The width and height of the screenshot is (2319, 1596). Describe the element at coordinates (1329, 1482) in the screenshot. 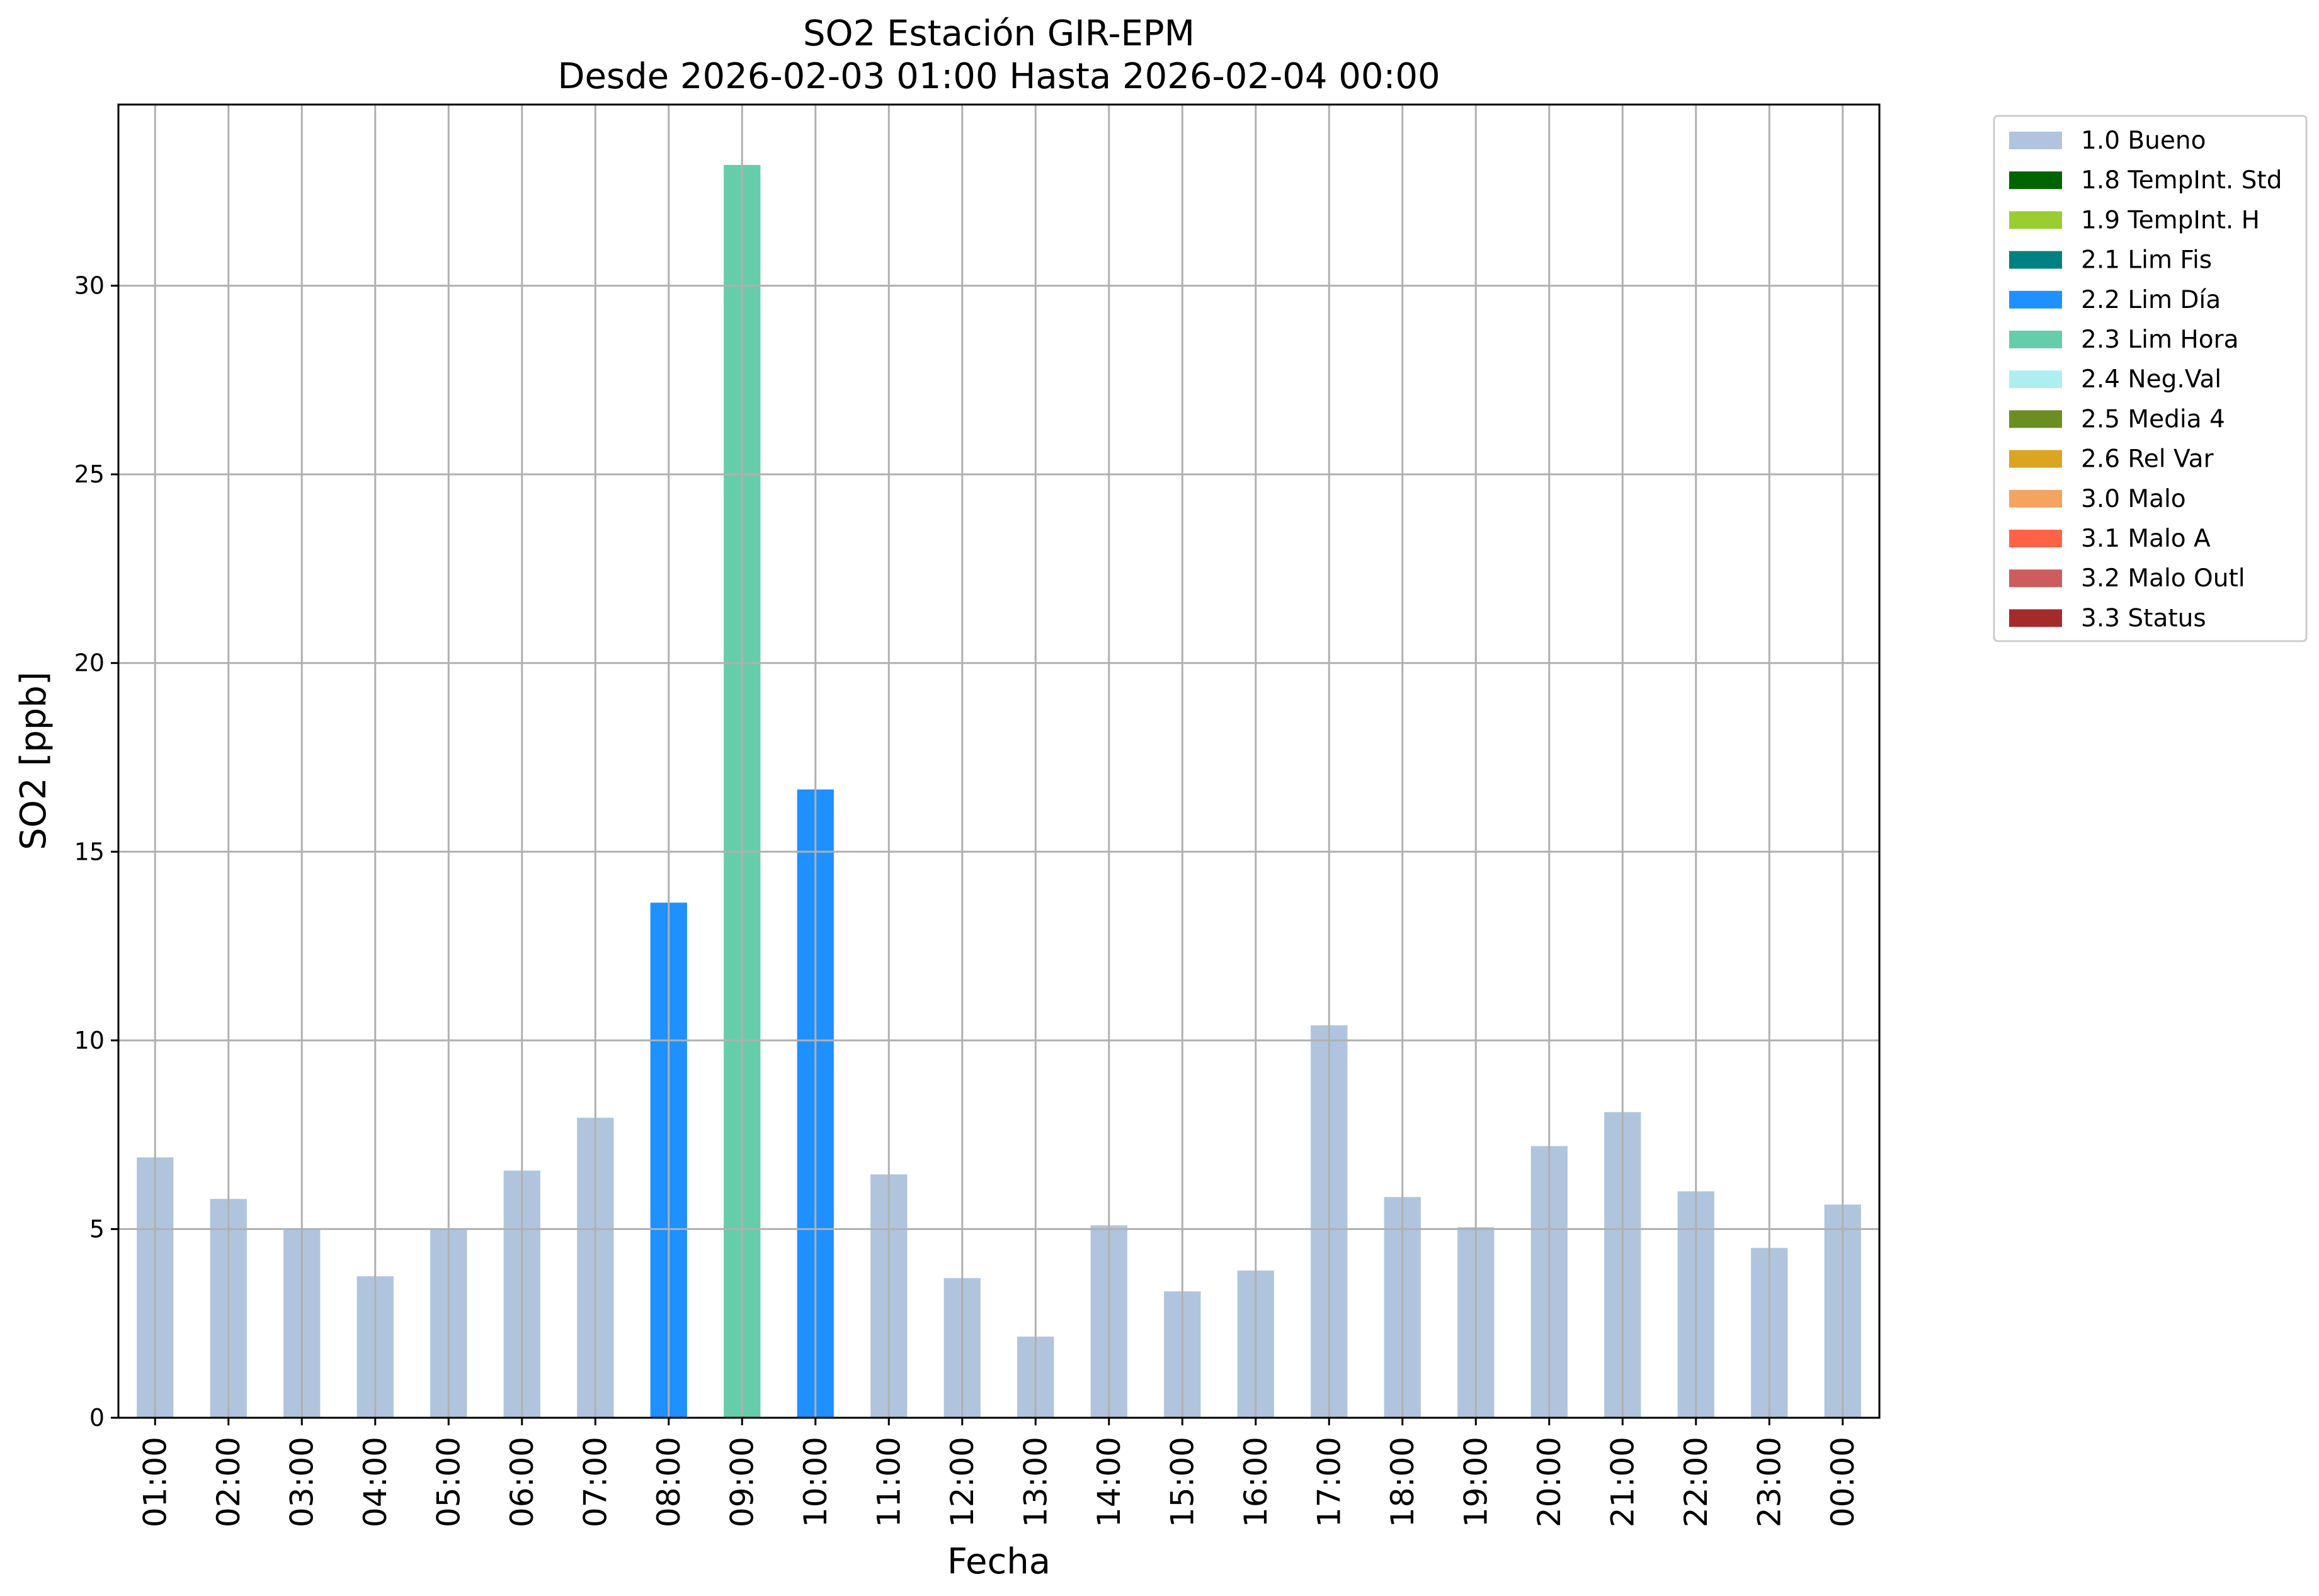

I see `x-tick-label: 17:00` at that location.